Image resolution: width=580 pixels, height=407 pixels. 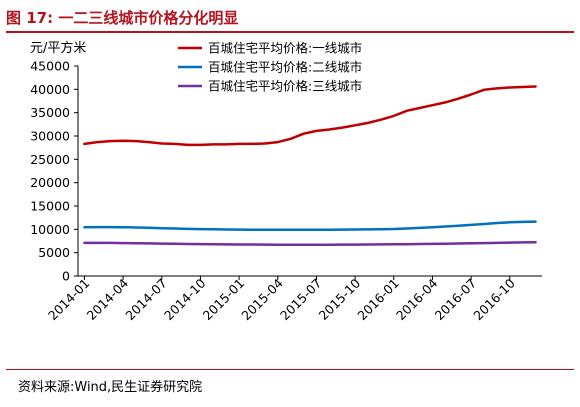 I want to click on x-tick-label: 2014-10, so click(x=185, y=299).